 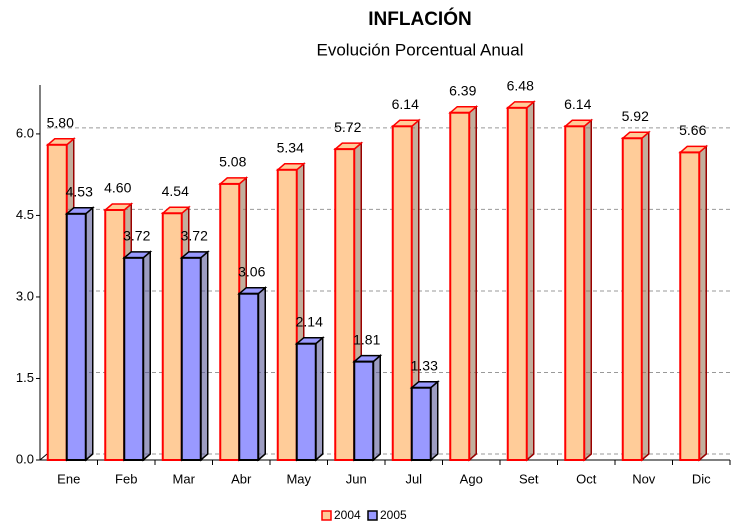 I want to click on value-label: 5.34, so click(x=290, y=147).